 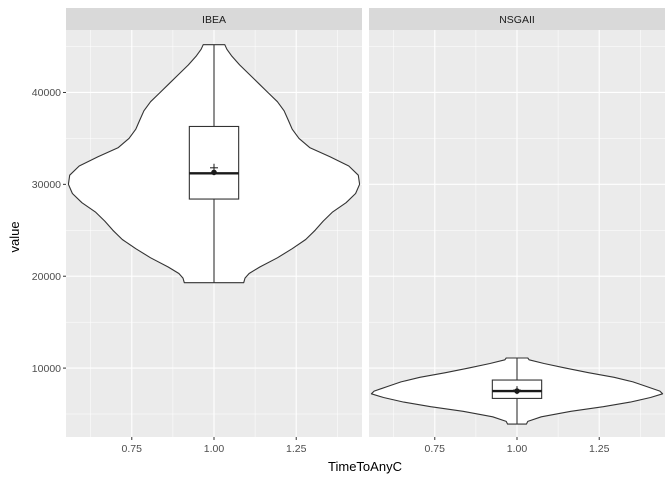 What do you see at coordinates (49, 231) in the screenshot?
I see `y-axis: 10000 20000 30000 40000` at bounding box center [49, 231].